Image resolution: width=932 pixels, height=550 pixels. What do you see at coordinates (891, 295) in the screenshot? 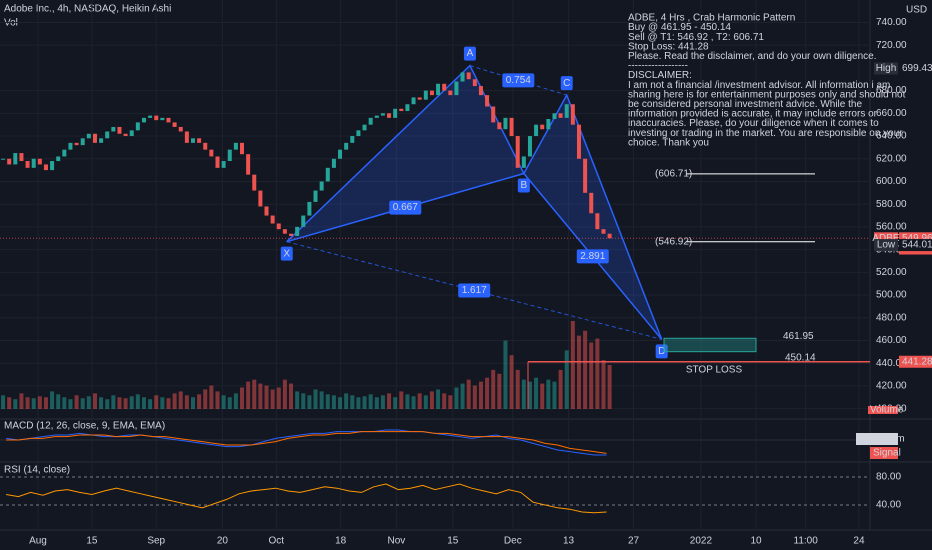
I see `y-tick-label: 500.00` at bounding box center [891, 295].